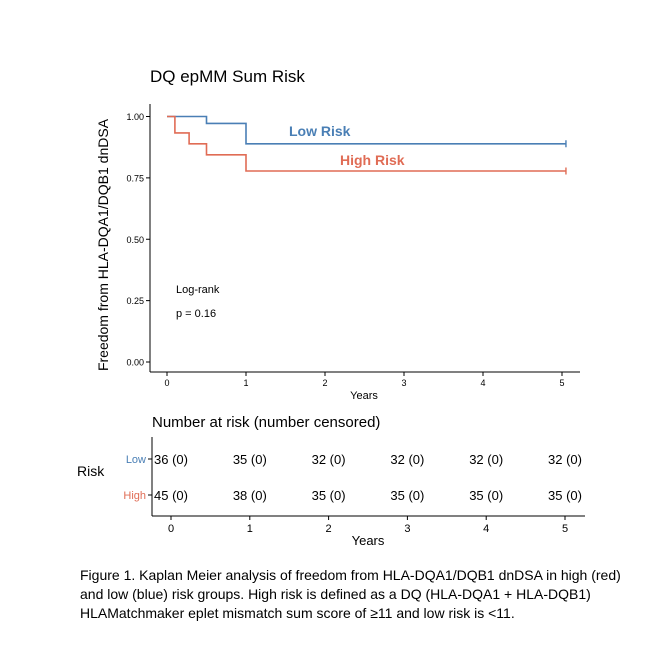  I want to click on risk-cell: 36 (0), so click(171, 459).